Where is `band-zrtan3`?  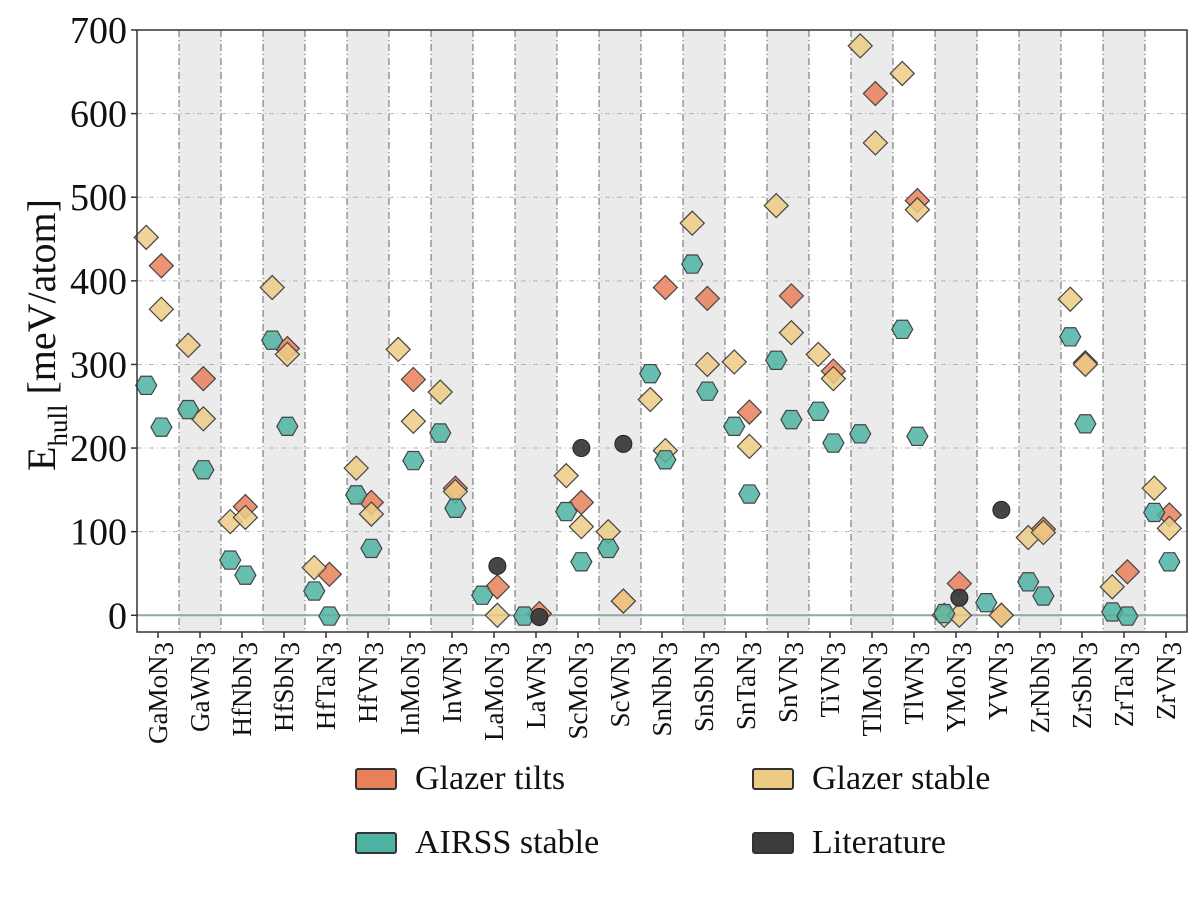
band-zrtan3 is located at coordinates (1124, 331).